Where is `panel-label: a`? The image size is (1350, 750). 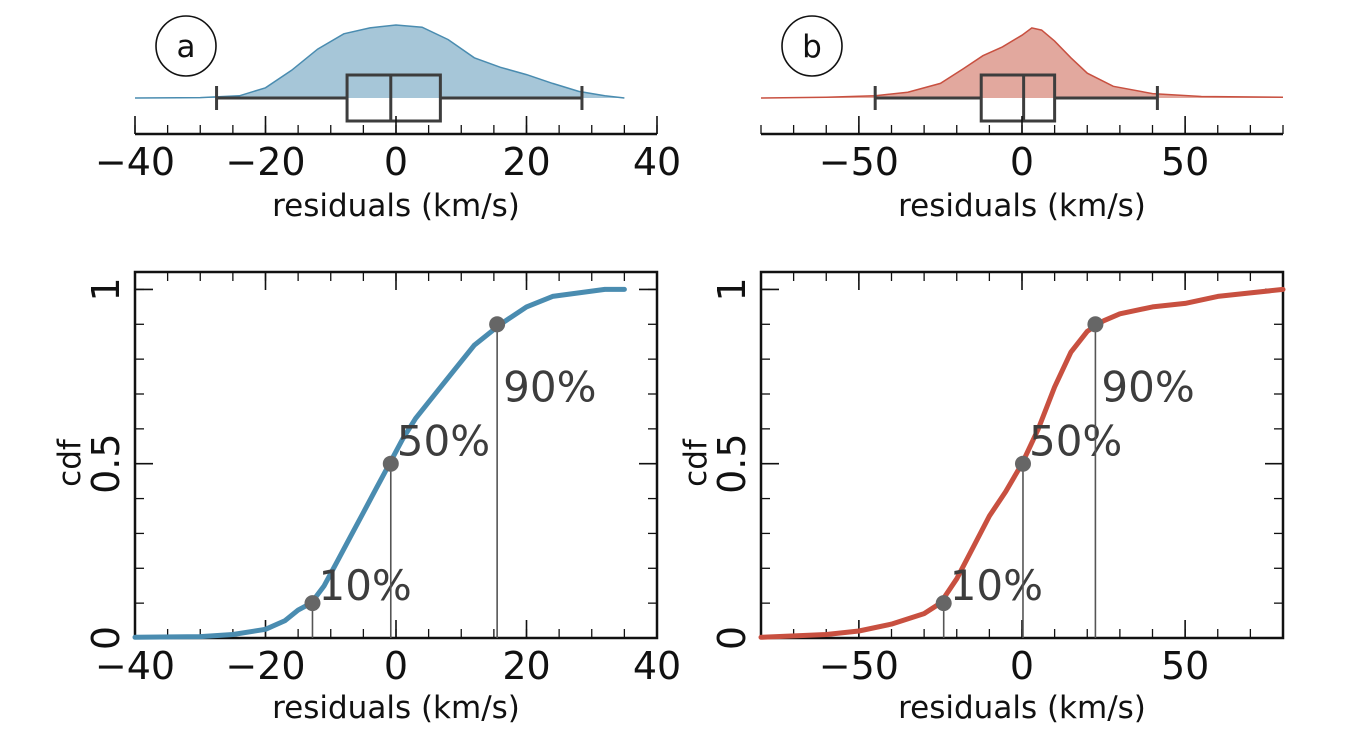
panel-label: a is located at coordinates (186, 47).